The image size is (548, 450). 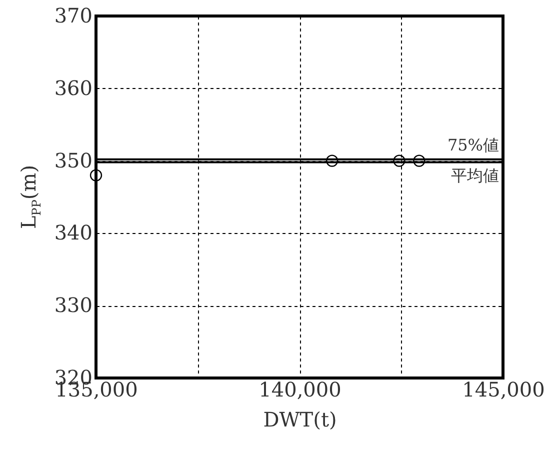 What do you see at coordinates (300, 420) in the screenshot?
I see `x-axis-title: DWT(t)` at bounding box center [300, 420].